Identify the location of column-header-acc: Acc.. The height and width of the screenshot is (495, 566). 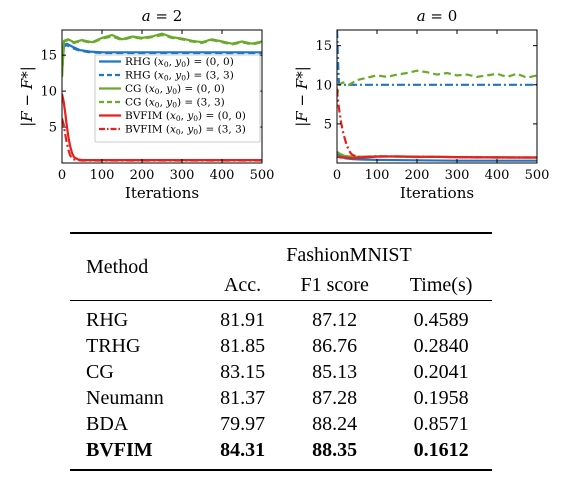
(242, 285).